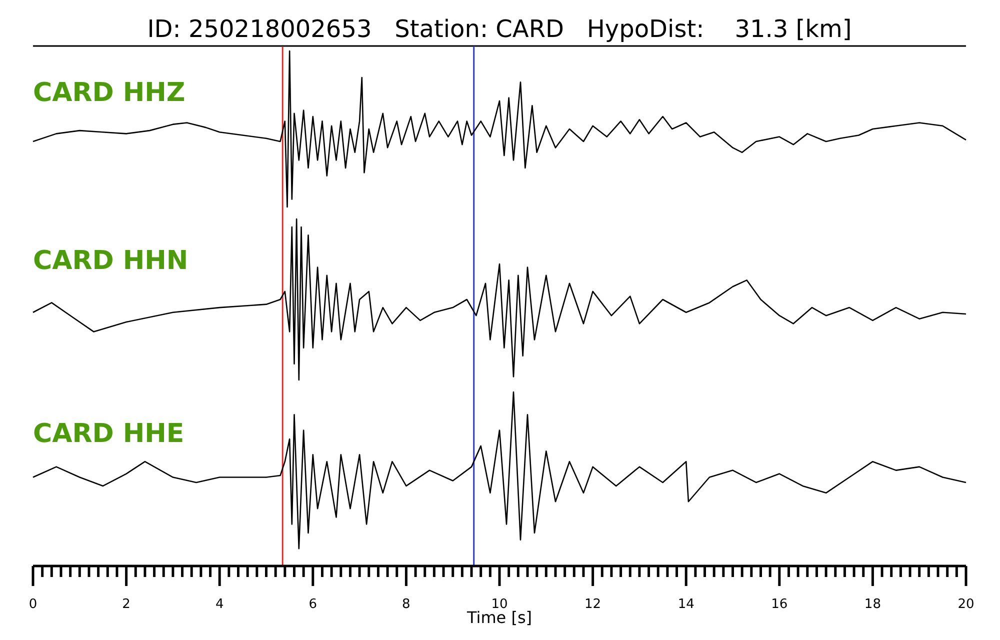  Describe the element at coordinates (126, 604) in the screenshot. I see `x-tick-label: 2` at that location.